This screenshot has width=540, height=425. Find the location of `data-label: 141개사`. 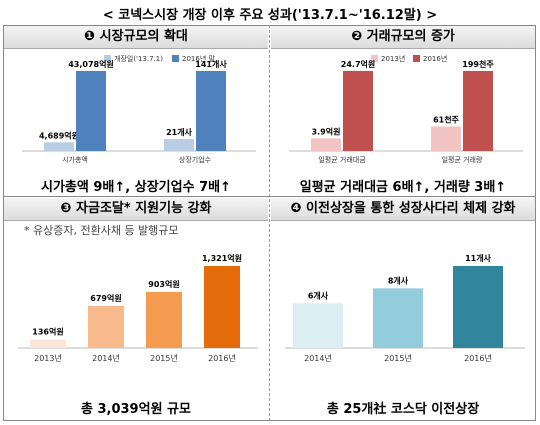

data-label: 141개사 is located at coordinates (211, 64).